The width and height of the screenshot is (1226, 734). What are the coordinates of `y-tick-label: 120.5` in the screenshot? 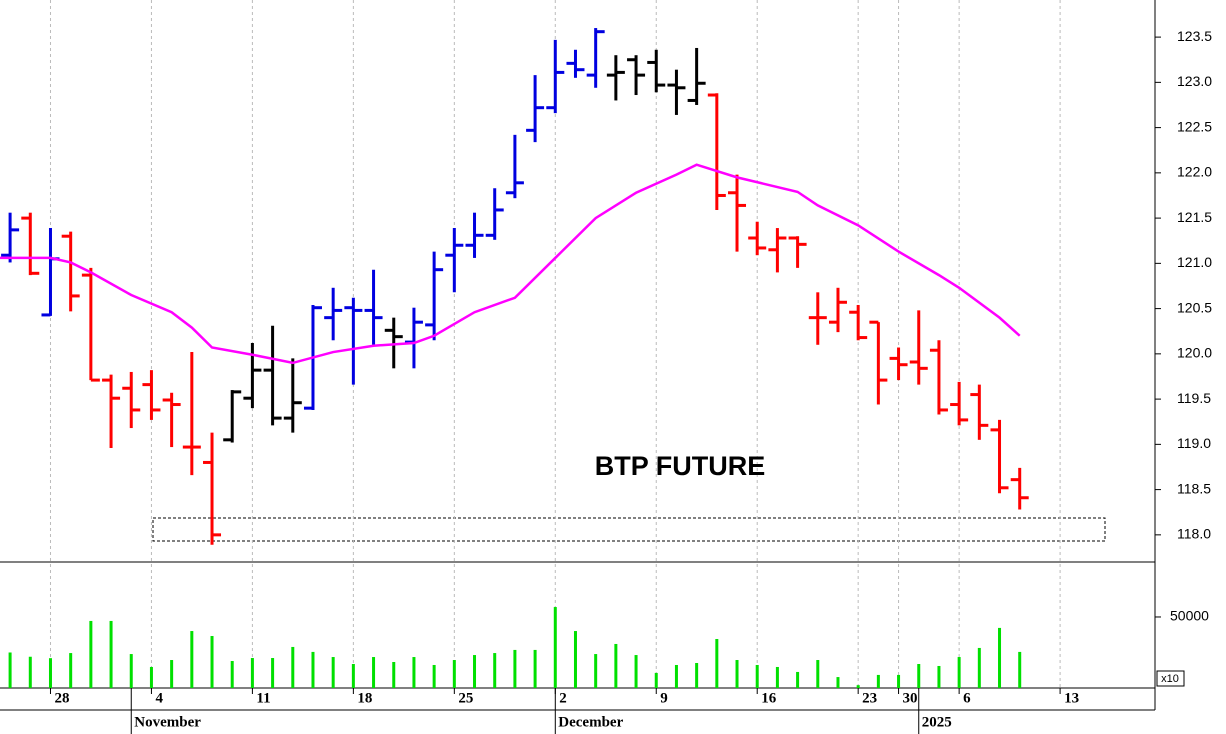 It's located at (1194, 307).